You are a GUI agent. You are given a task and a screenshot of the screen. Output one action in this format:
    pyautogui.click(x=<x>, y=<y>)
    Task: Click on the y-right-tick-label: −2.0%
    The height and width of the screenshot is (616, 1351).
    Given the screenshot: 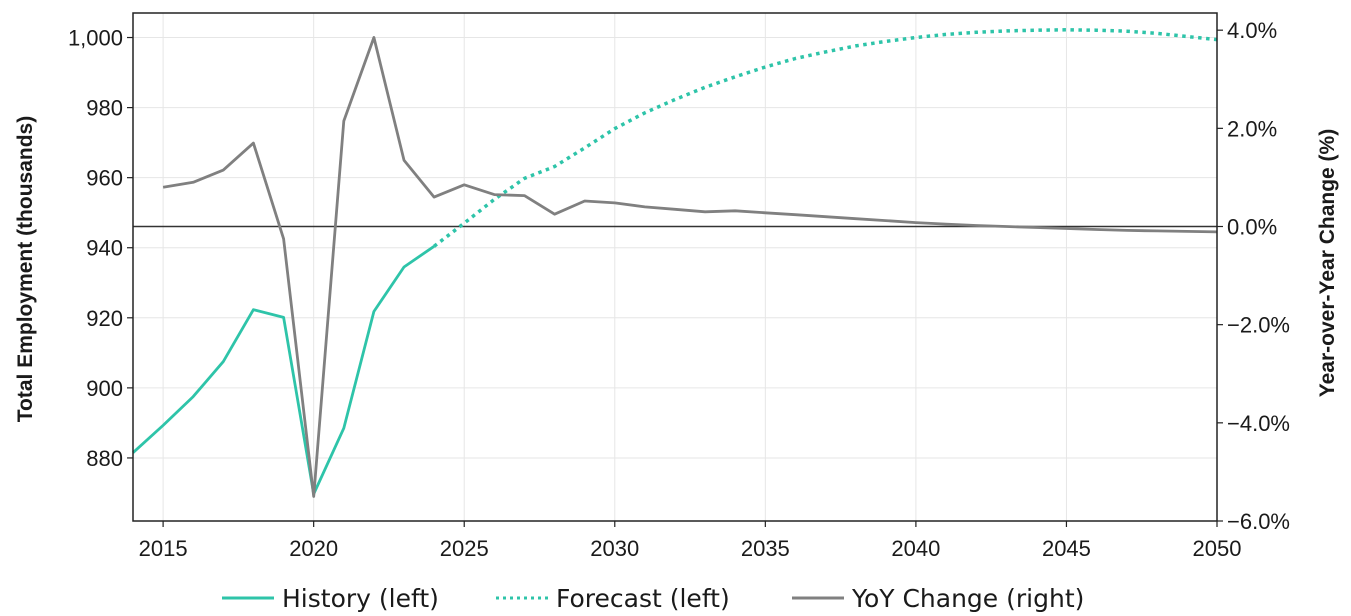 What is the action you would take?
    pyautogui.click(x=1258, y=325)
    